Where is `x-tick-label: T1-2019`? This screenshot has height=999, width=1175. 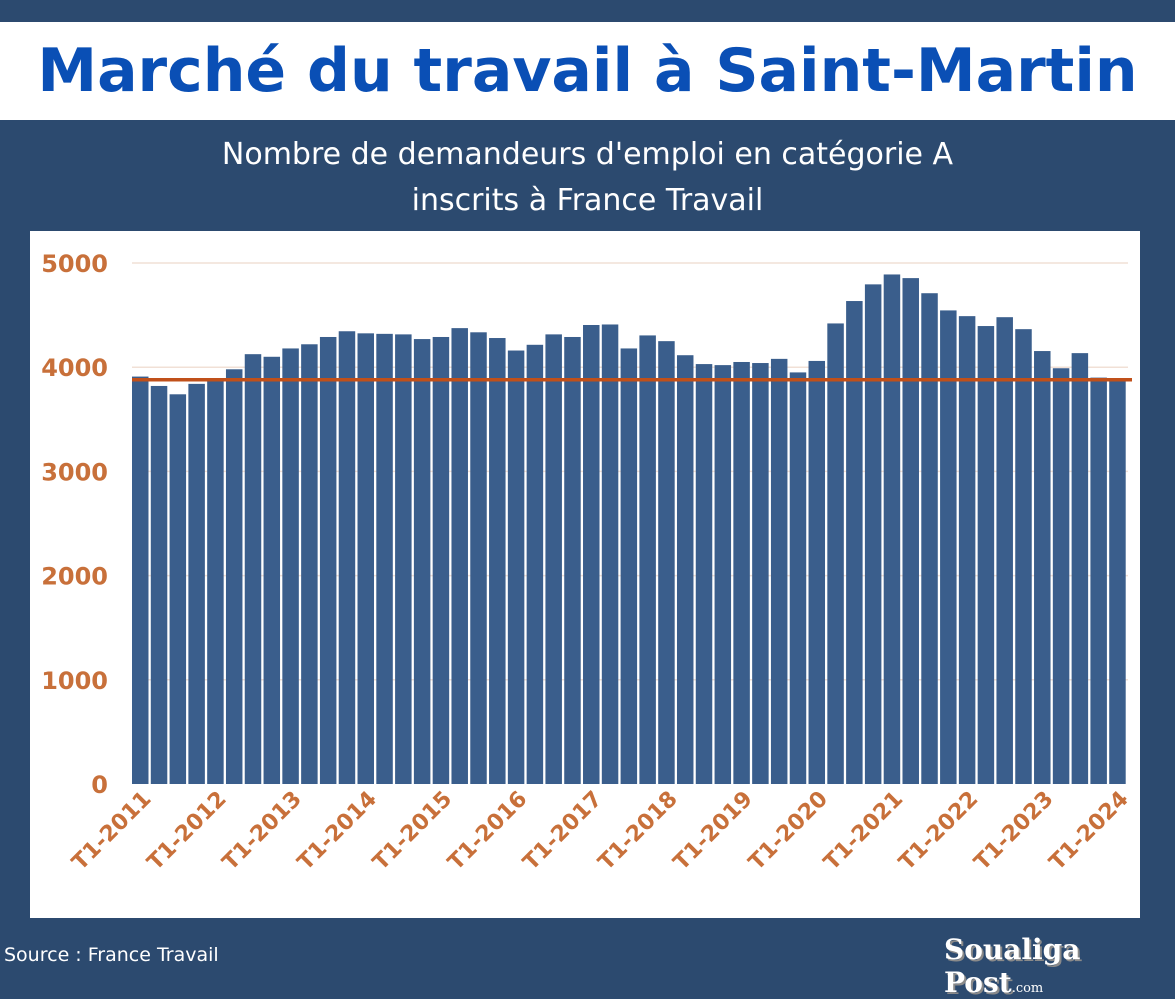 x-tick-label: T1-2019 is located at coordinates (713, 831).